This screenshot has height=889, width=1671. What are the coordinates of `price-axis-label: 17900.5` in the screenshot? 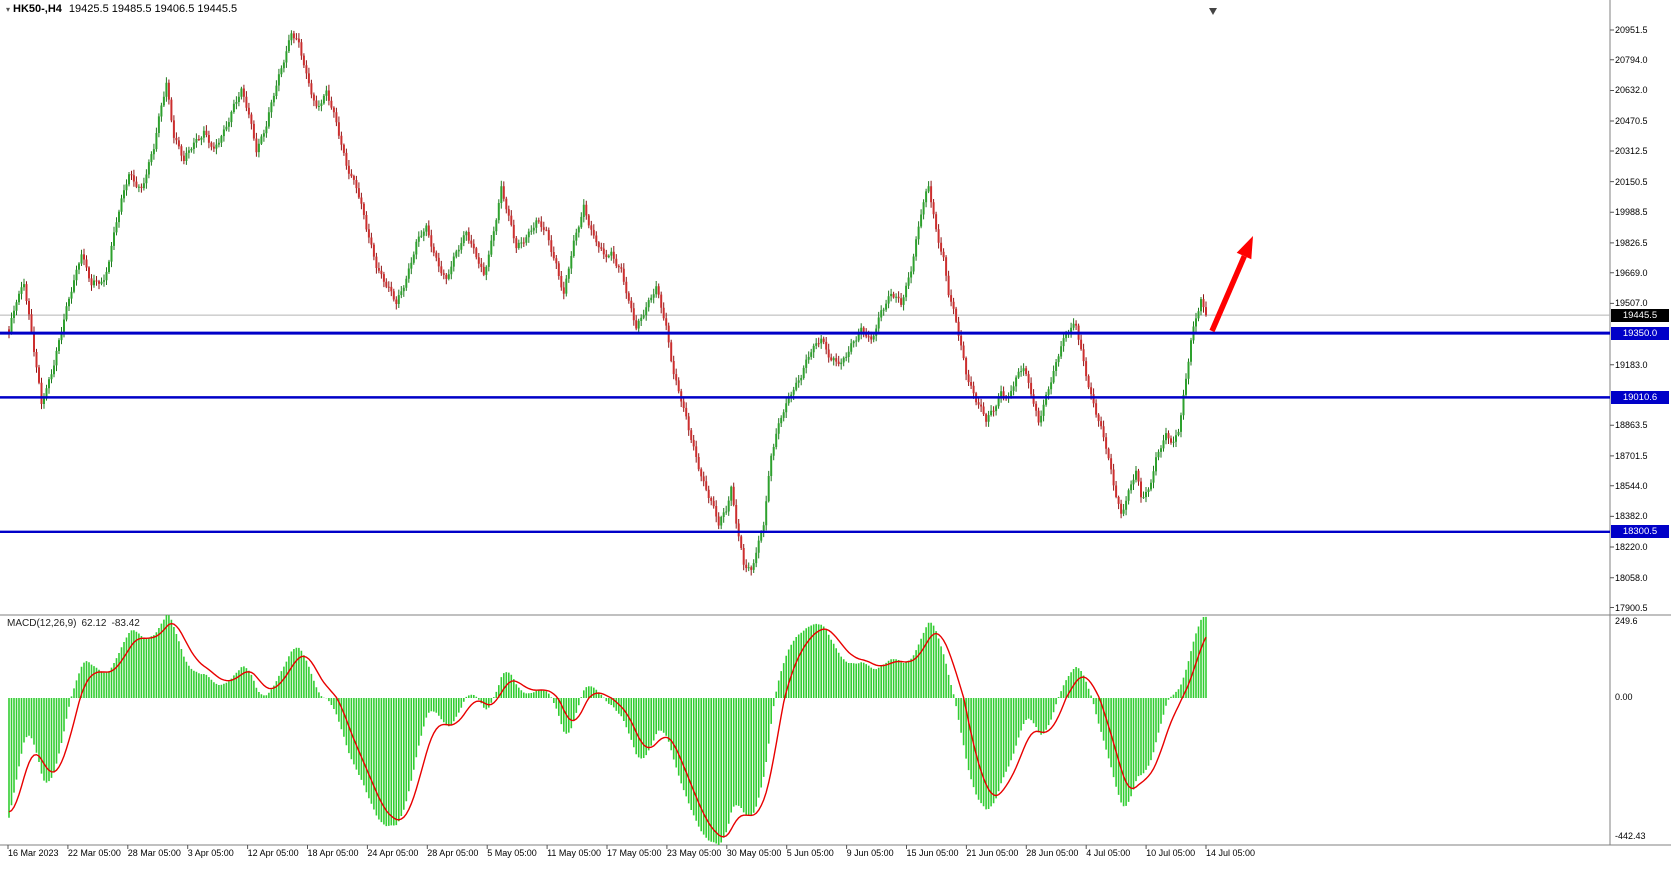 It's located at (1631, 607).